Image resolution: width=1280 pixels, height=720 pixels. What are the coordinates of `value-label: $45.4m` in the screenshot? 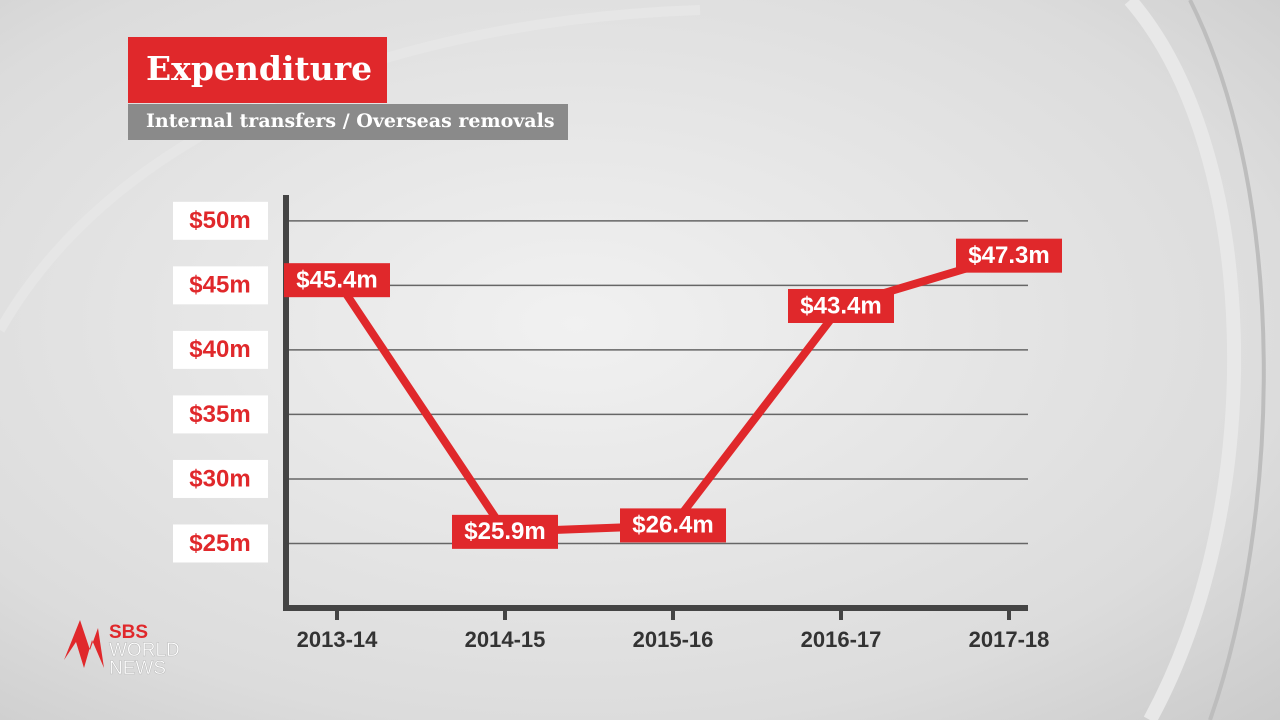 It's located at (336, 280).